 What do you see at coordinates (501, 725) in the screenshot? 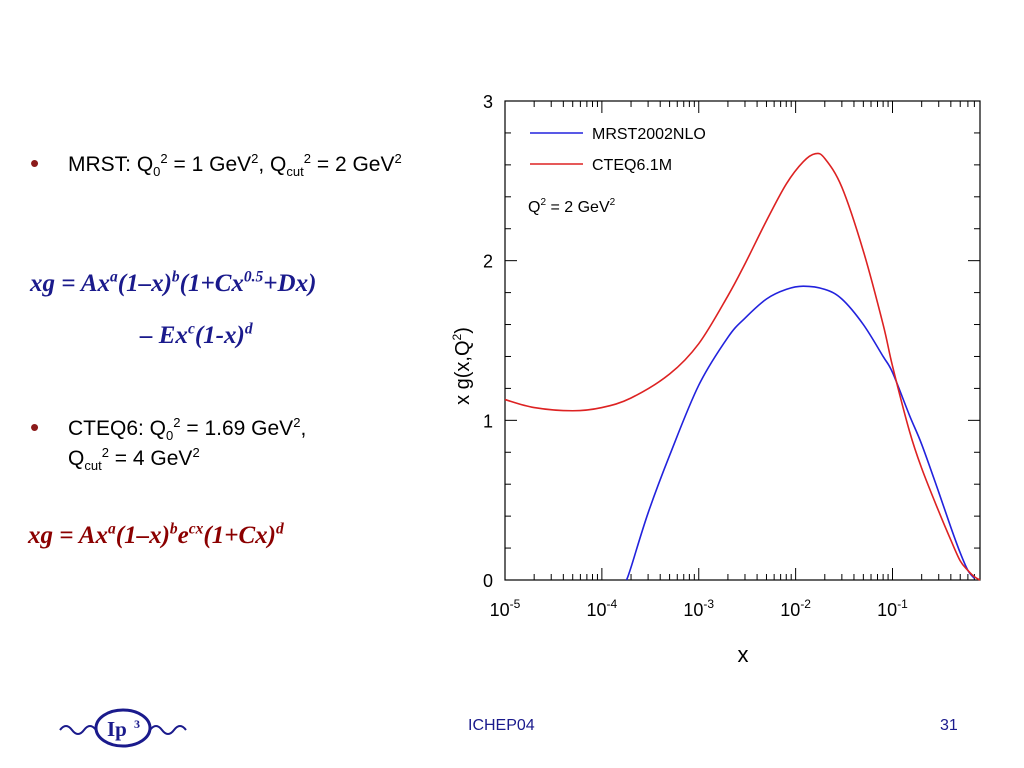
I see `footer-conference: ICHEP04` at bounding box center [501, 725].